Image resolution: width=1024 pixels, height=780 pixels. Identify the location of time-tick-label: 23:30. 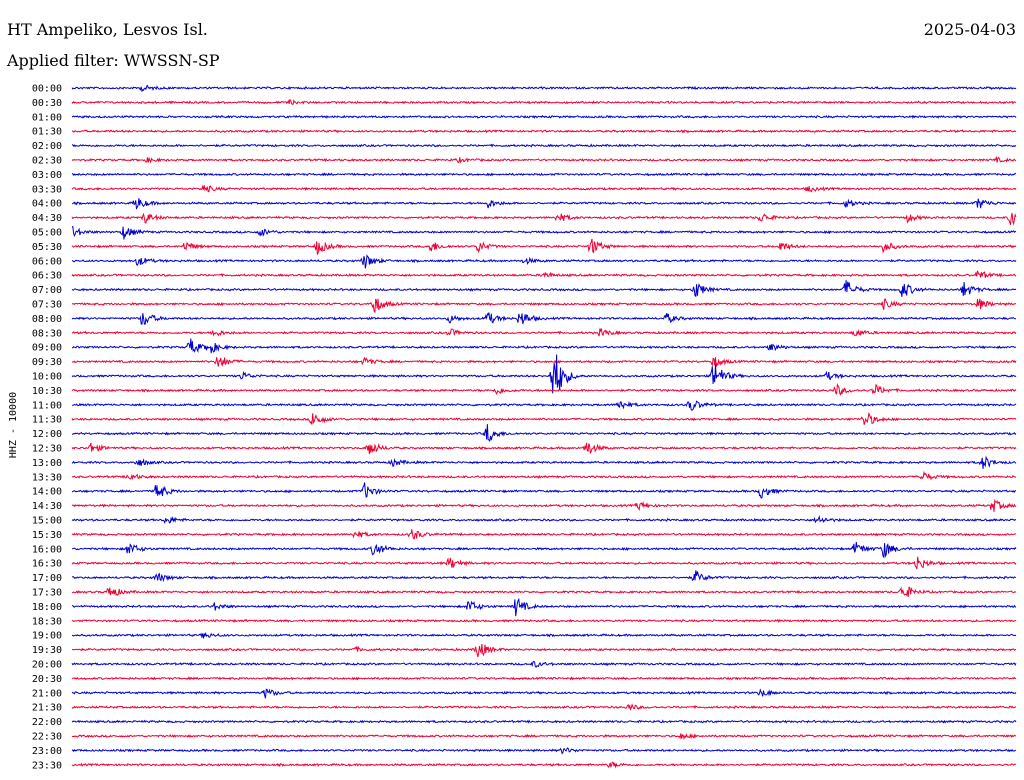
(47, 765).